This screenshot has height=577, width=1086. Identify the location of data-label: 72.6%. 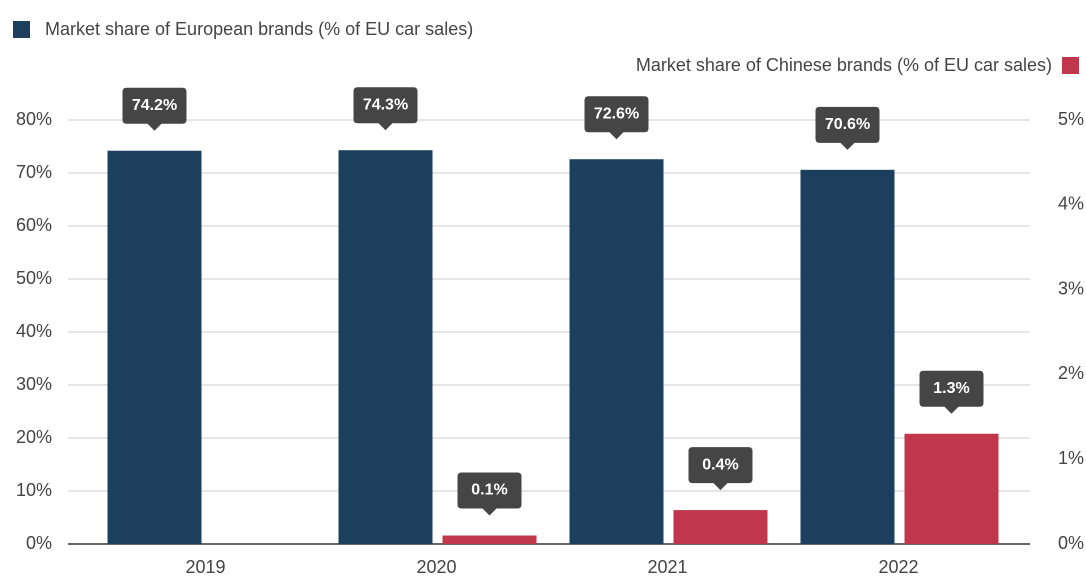
(616, 113).